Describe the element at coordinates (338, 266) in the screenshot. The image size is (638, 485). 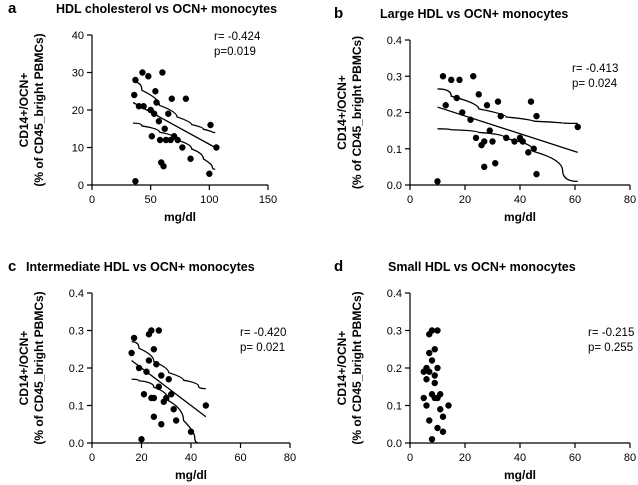
I see `panel-letter: d` at that location.